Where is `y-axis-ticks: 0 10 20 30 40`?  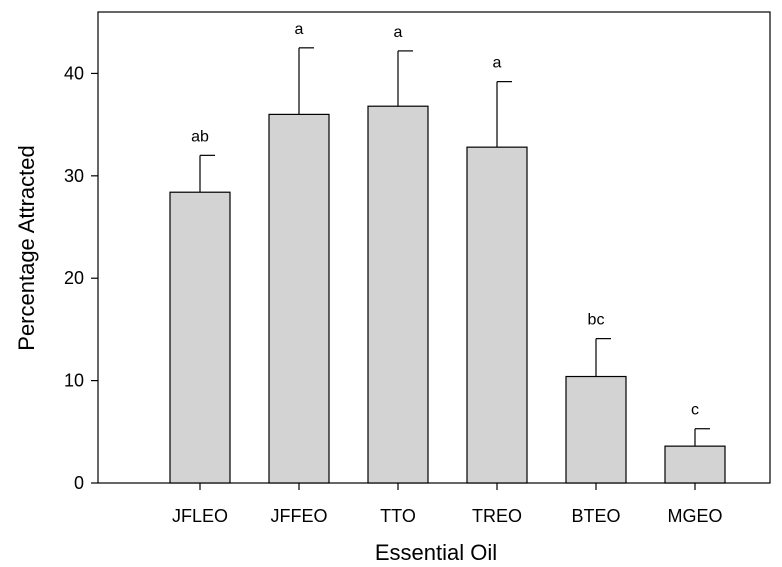
y-axis-ticks: 0 10 20 30 40 is located at coordinates (81, 278).